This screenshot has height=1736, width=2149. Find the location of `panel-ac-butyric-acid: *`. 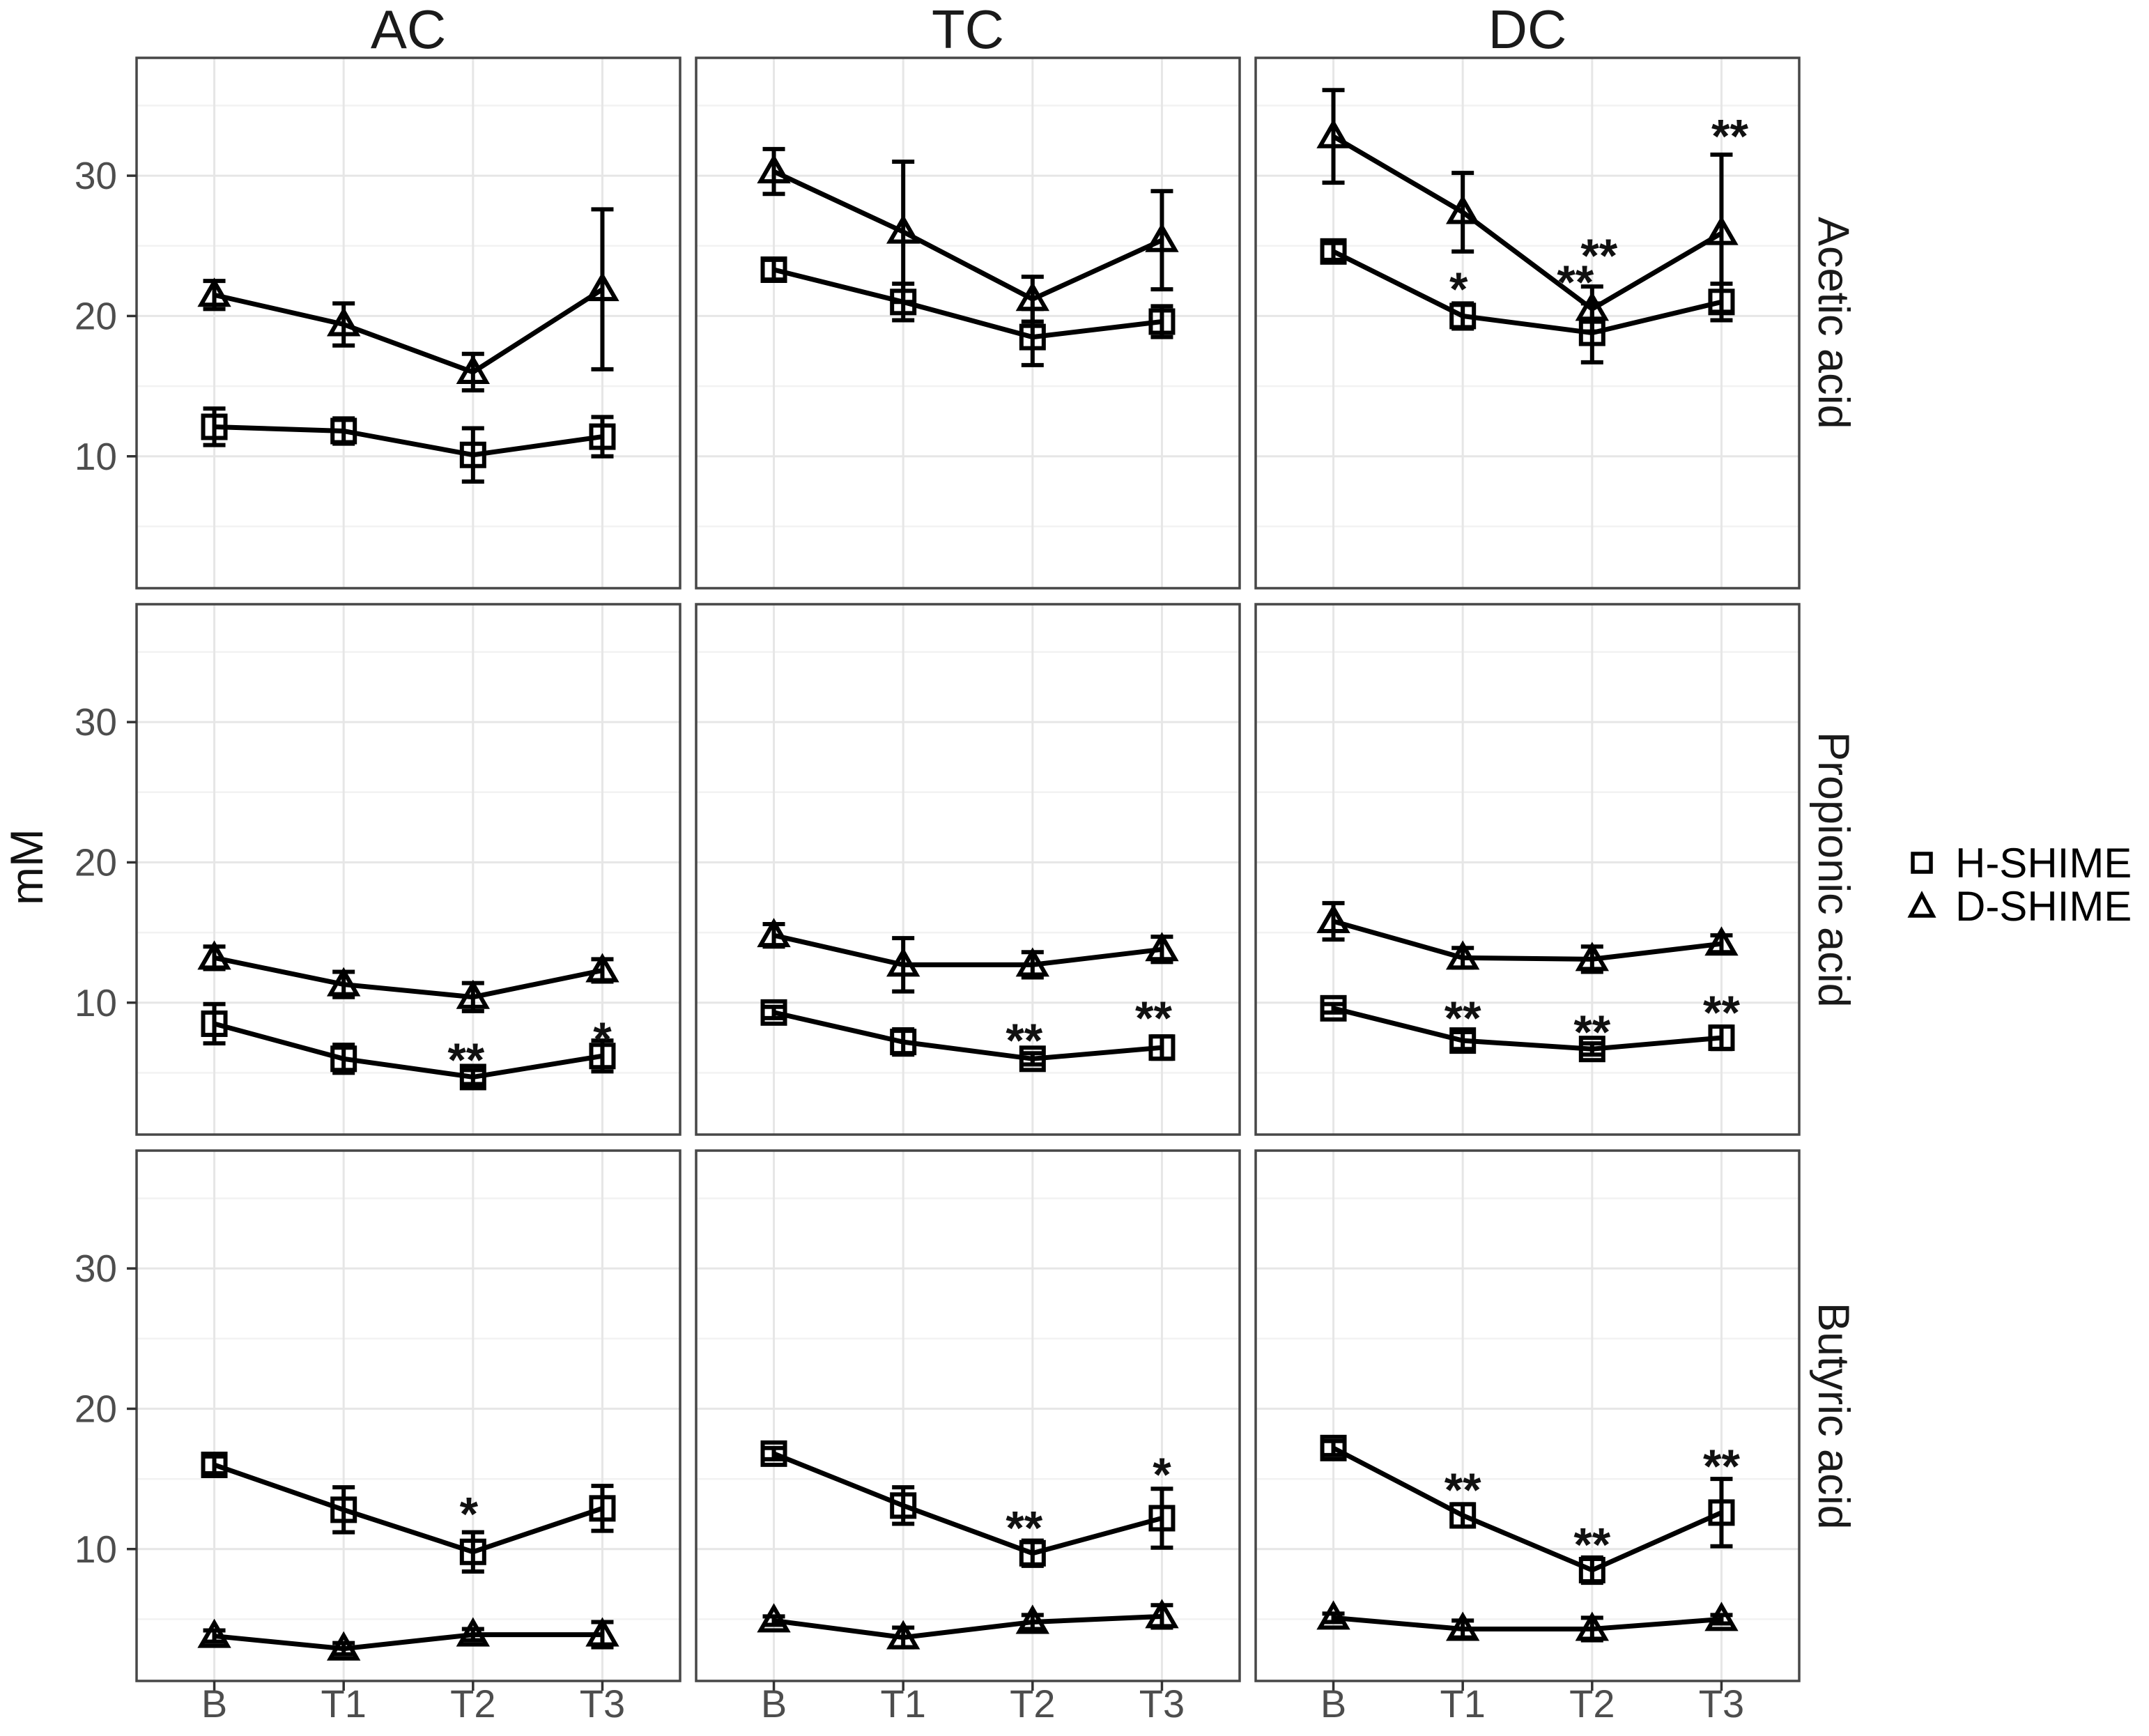

panel-ac-butyric-acid: * is located at coordinates (408, 1415).